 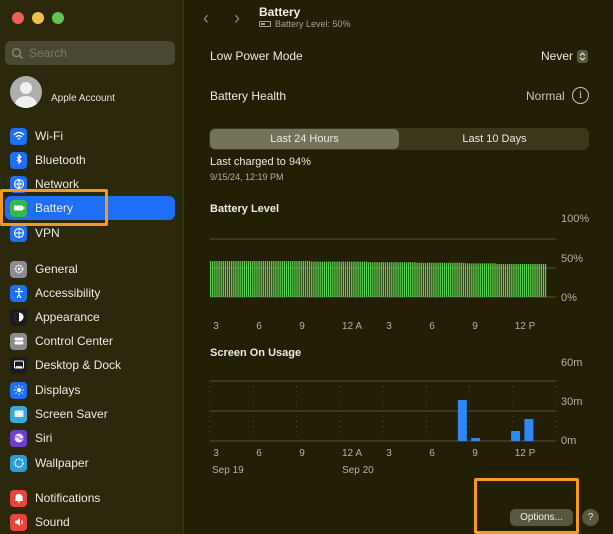 What do you see at coordinates (90, 160) in the screenshot?
I see `sidebar-item-bluetooth: Bluetooth` at bounding box center [90, 160].